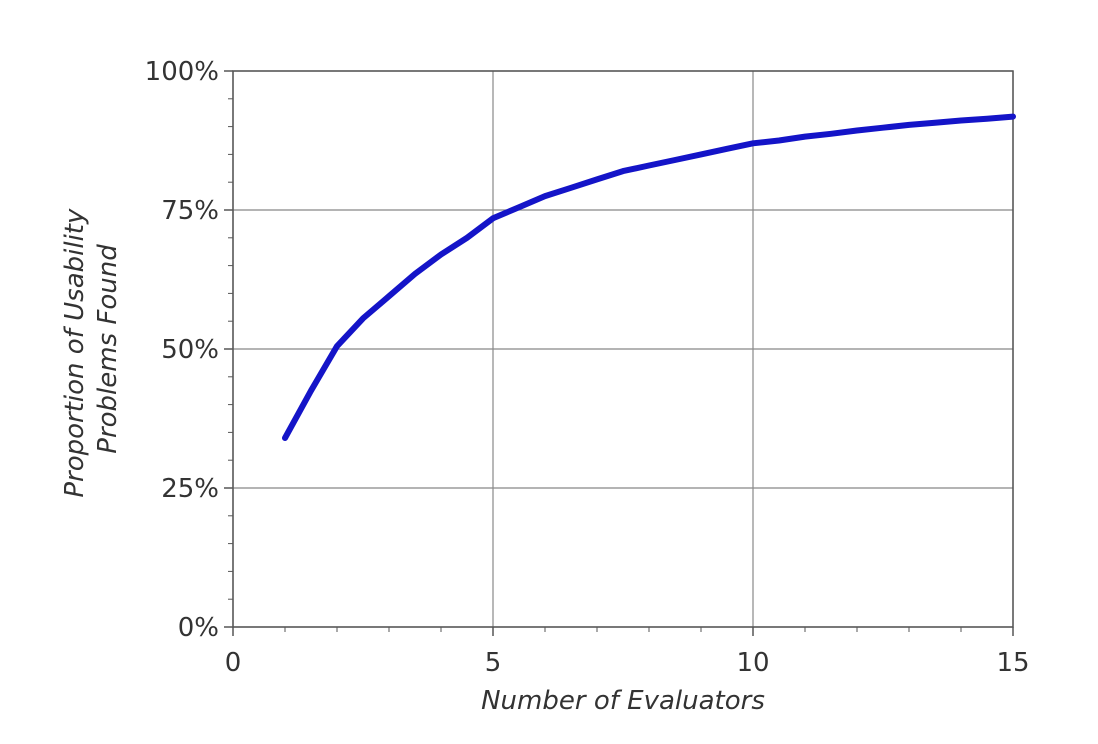 The image size is (1098, 744). Describe the element at coordinates (190, 211) in the screenshot. I see `y-tick-label: 75%` at that location.